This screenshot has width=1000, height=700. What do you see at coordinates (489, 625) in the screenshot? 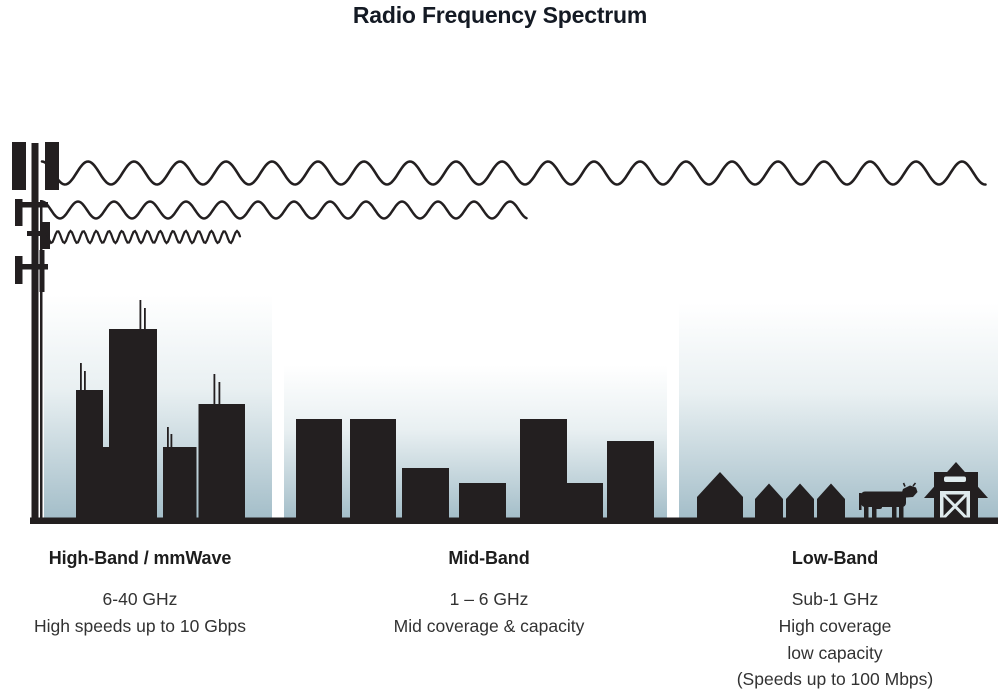
I see `band-detail-line: Mid coverage & capacity` at bounding box center [489, 625].